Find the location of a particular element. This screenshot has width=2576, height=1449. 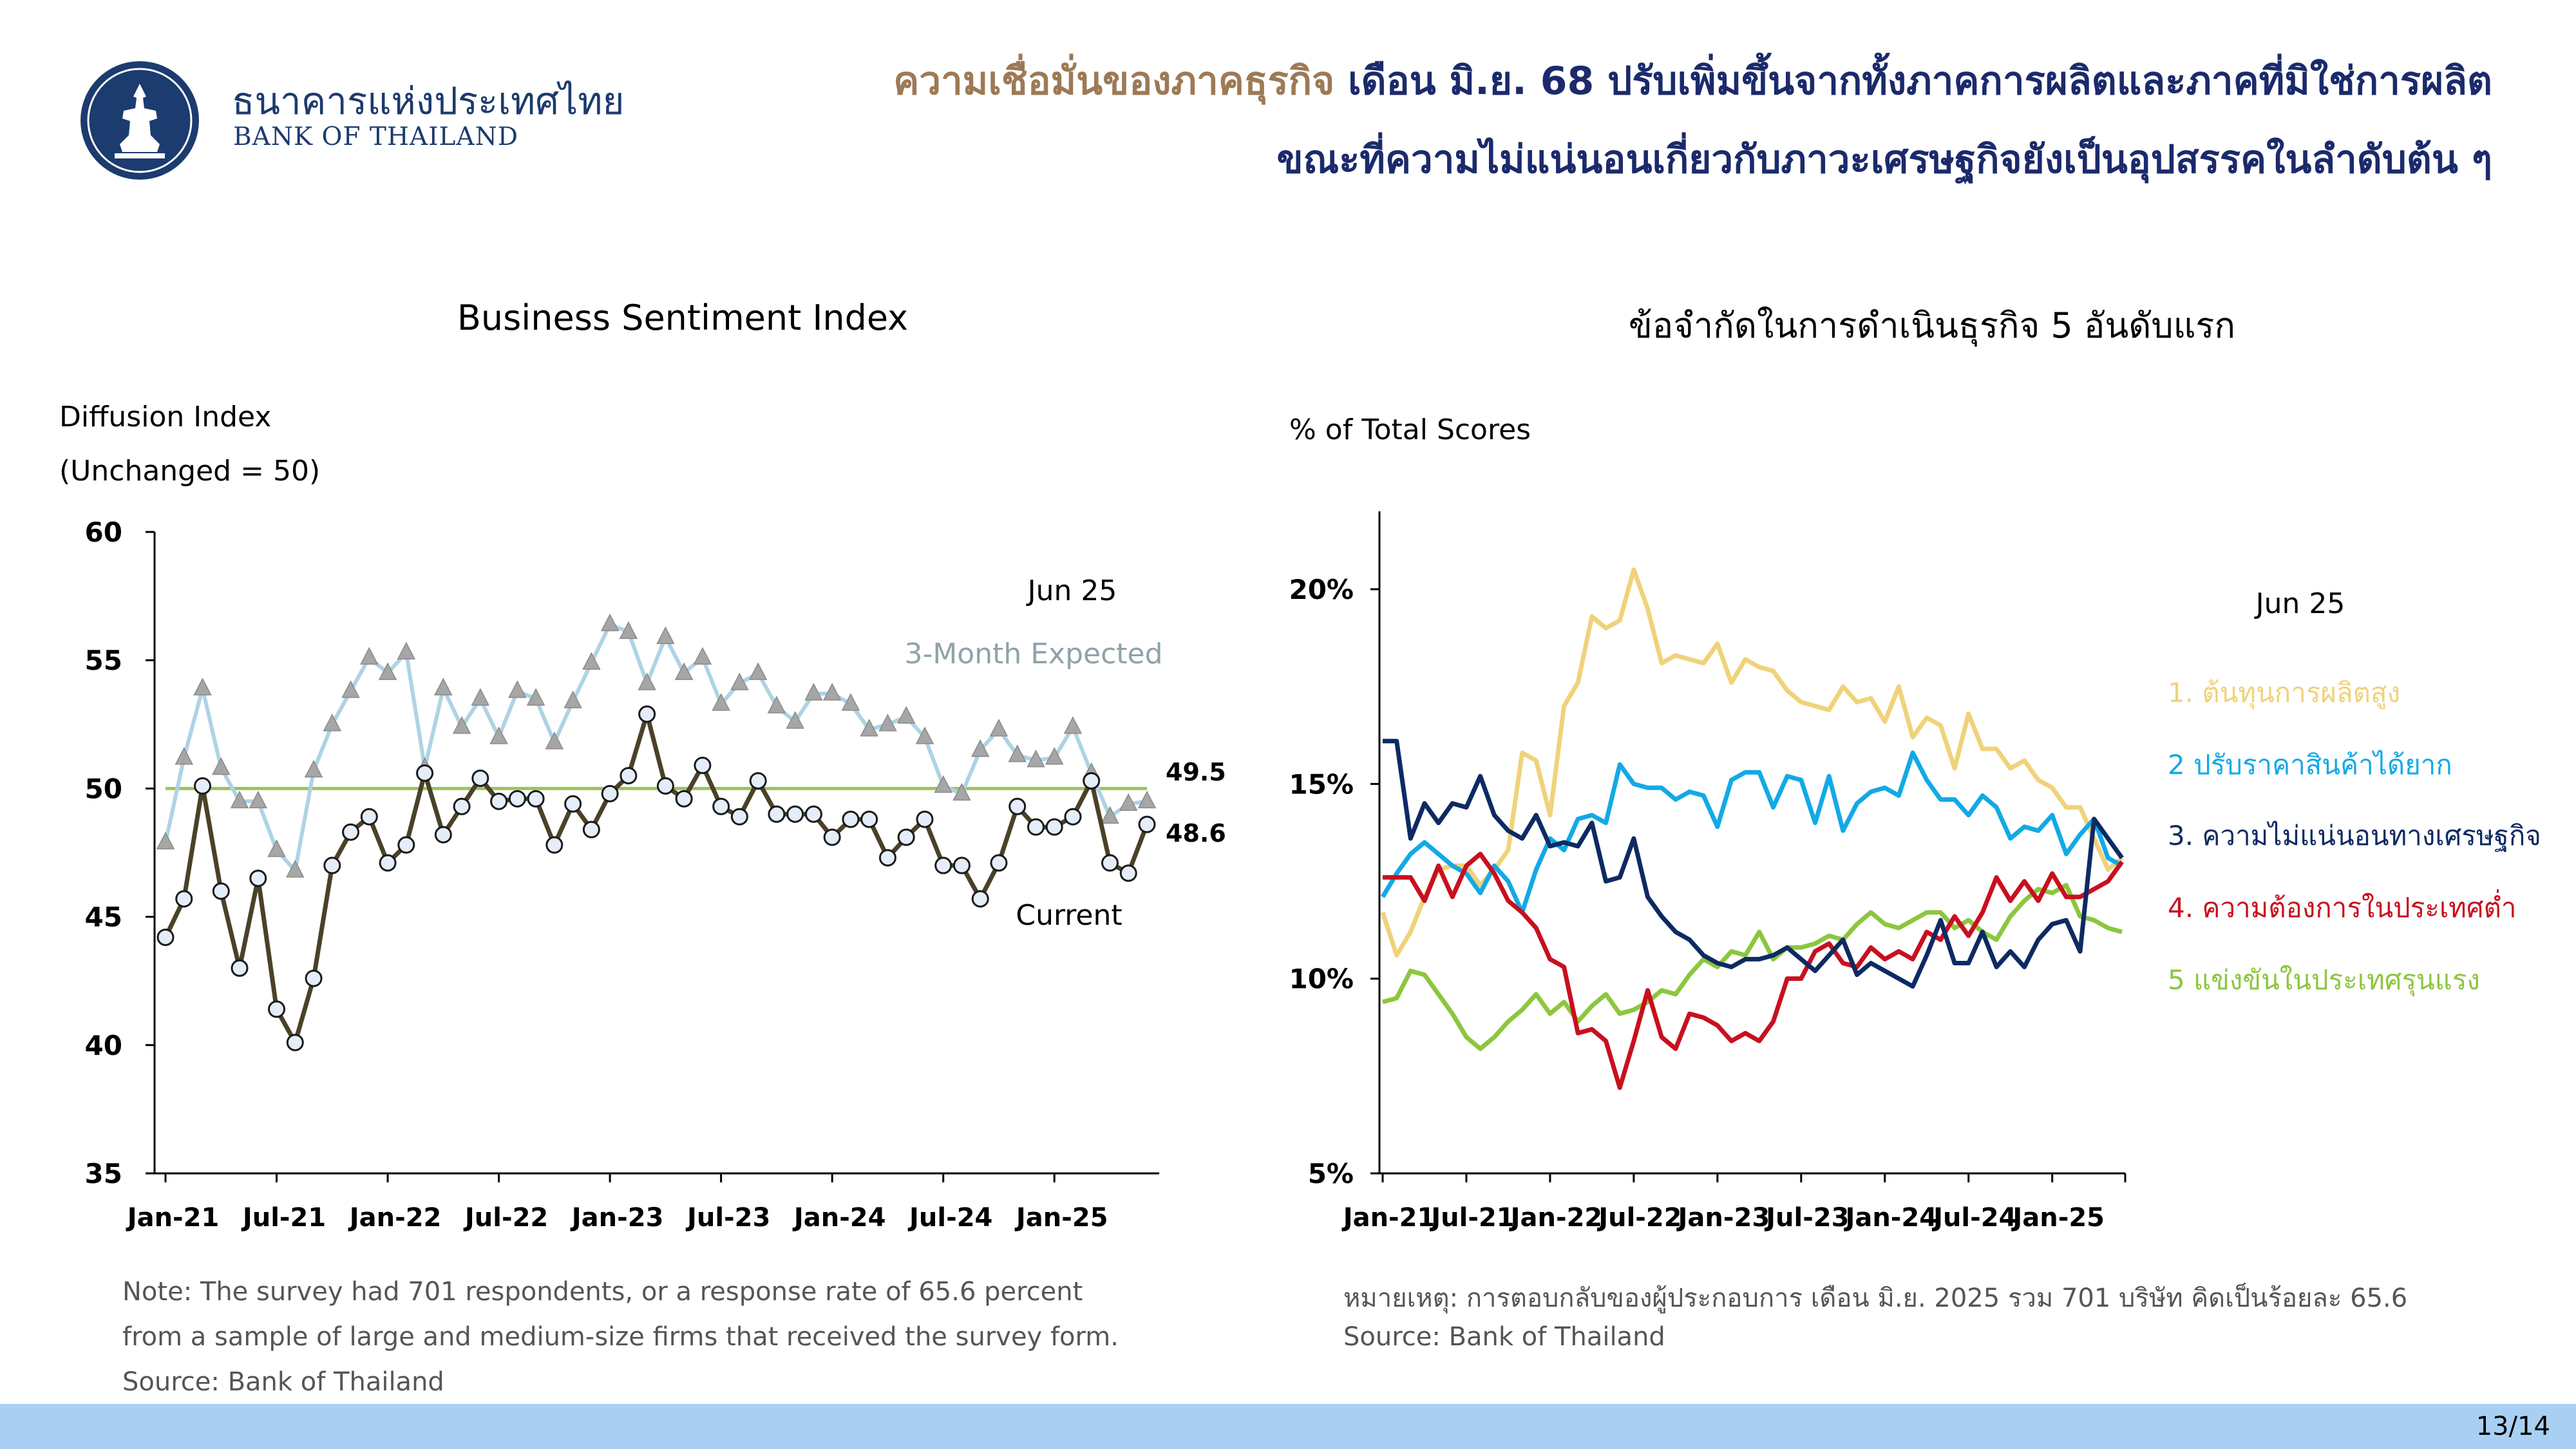

bank-name-thai: ธนาคารแห่งประเทศไทย is located at coordinates (429, 101).